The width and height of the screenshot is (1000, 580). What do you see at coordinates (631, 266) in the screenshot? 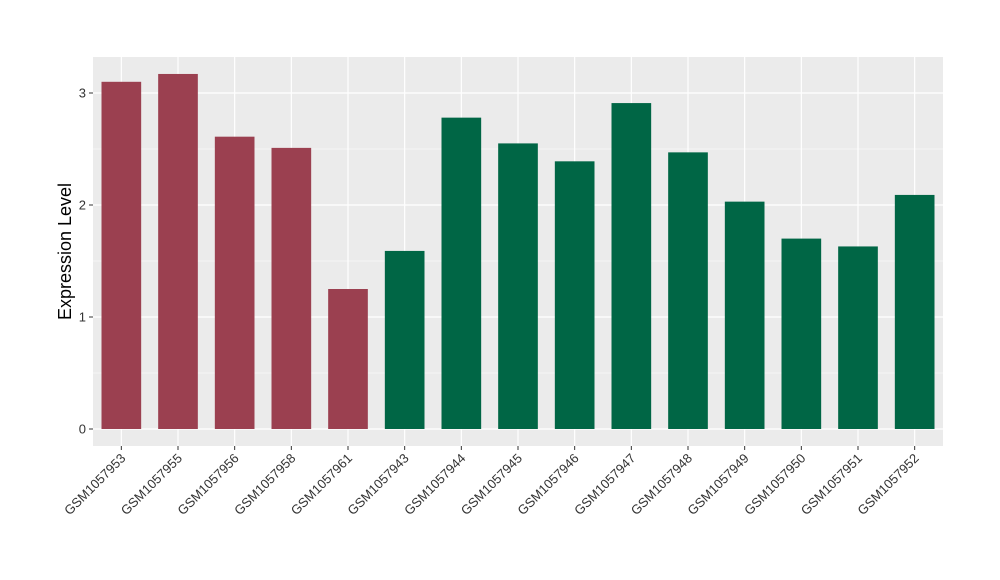
I see `bar-GSM1057947` at bounding box center [631, 266].